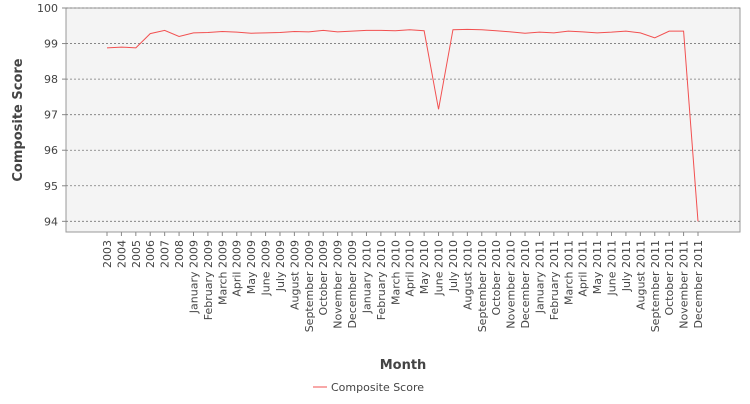 The image size is (750, 404). I want to click on y-tick-label: 95, so click(51, 186).